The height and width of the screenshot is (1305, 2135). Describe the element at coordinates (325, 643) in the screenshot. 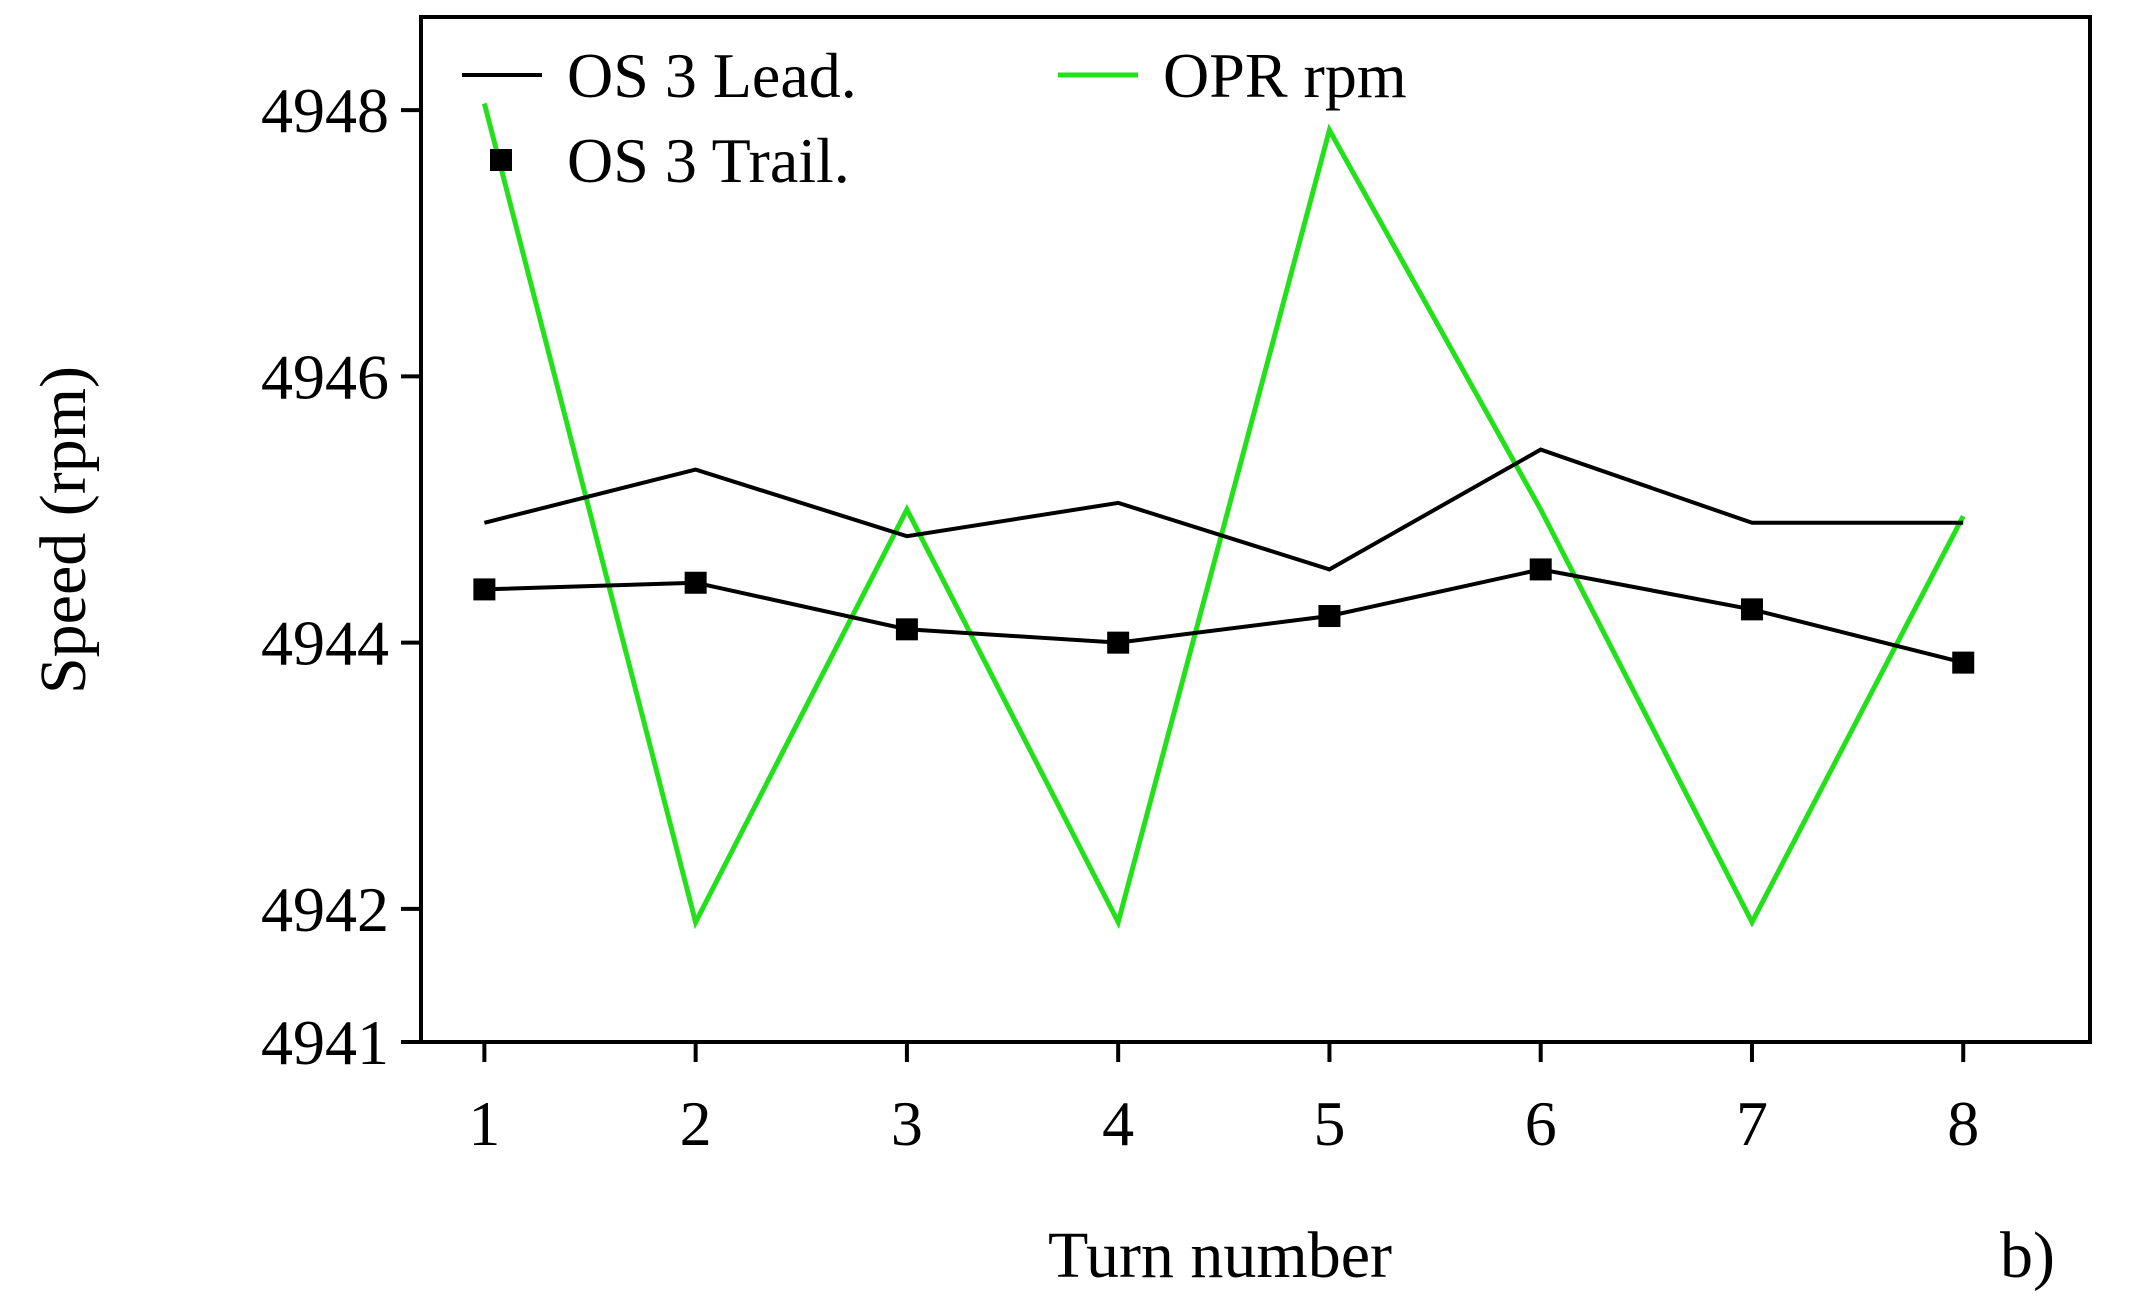

I see `y-tick-label: 4944` at that location.